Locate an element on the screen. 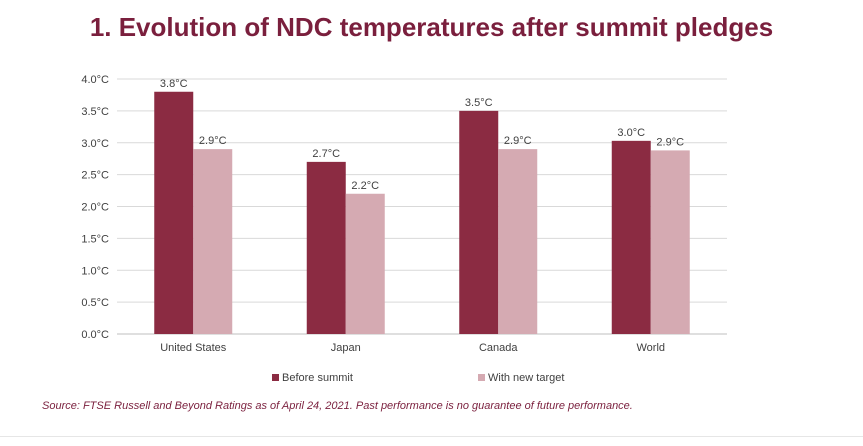 The image size is (863, 446). divider is located at coordinates (431, 436).